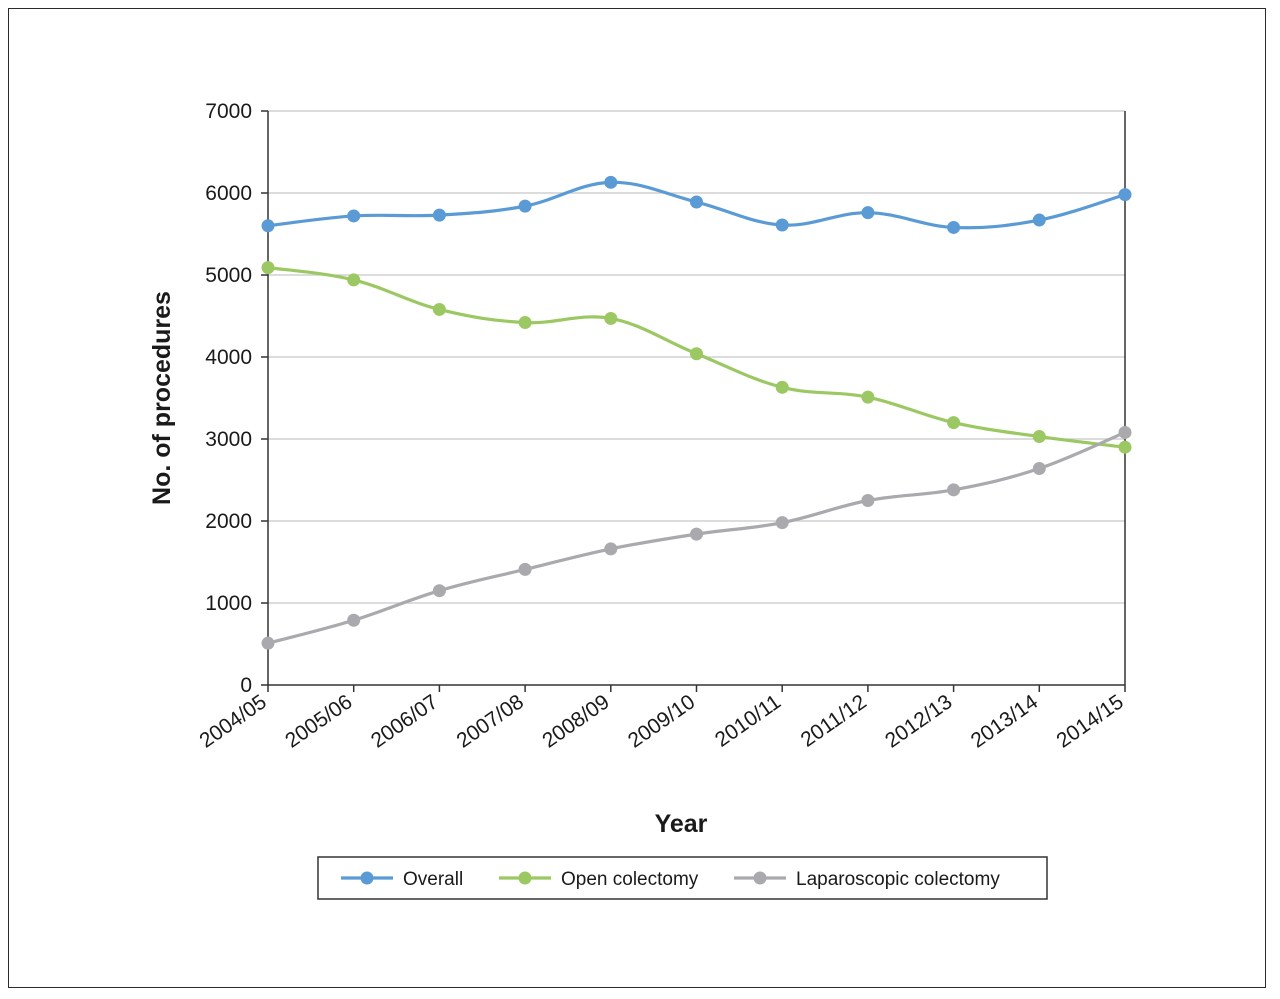  I want to click on x-tick-label: 2006/07, so click(404, 721).